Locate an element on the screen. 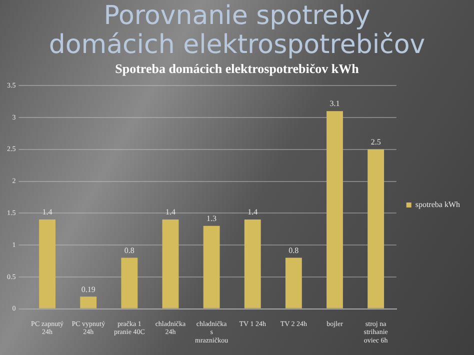 This screenshot has width=474, height=355. data-label: 2.5 is located at coordinates (375, 141).